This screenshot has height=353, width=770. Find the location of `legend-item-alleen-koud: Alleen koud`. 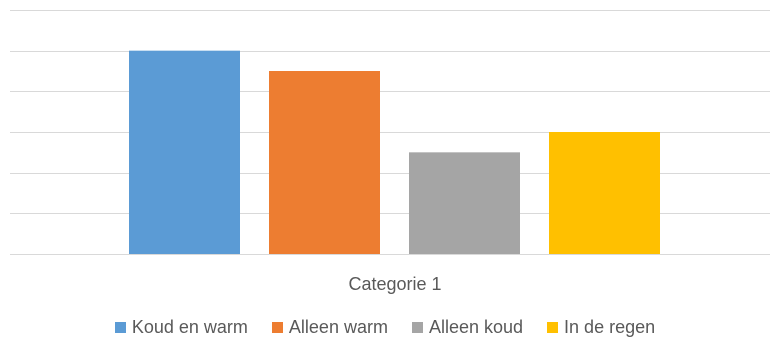

legend-item-alleen-koud: Alleen koud is located at coordinates (467, 327).